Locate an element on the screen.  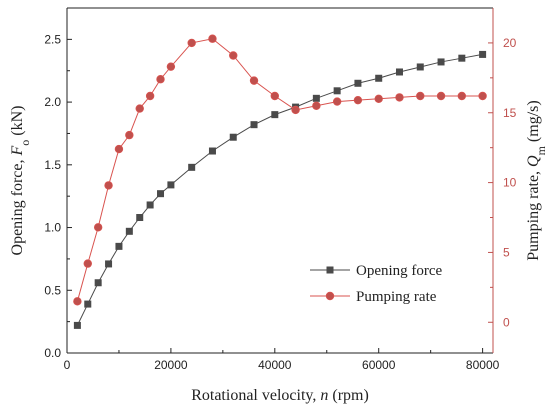
left-y-axis-title-symbol: F is located at coordinates (17, 151).